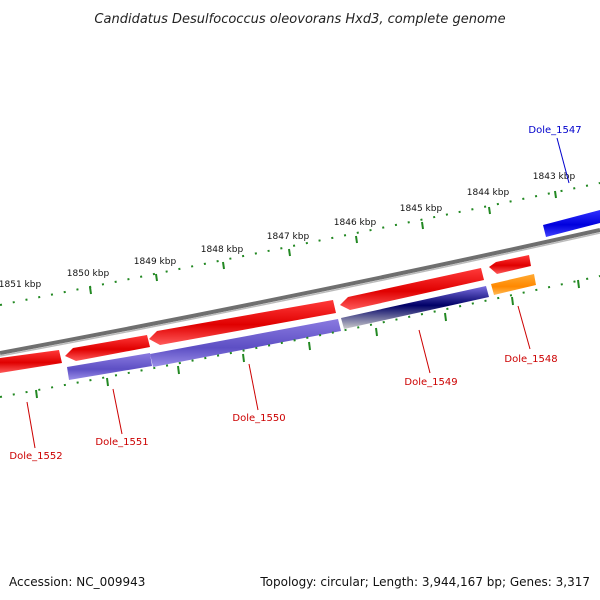 This screenshot has width=600, height=600. What do you see at coordinates (121, 442) in the screenshot?
I see `label-dole-1551: Dole_1551` at bounding box center [121, 442].